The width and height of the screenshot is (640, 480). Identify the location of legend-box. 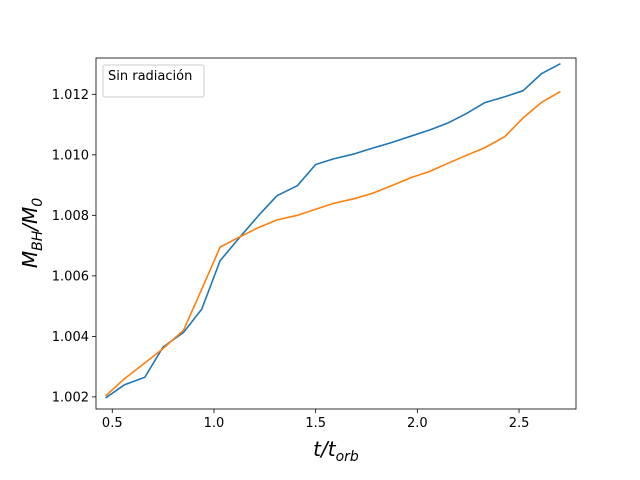
(153, 81).